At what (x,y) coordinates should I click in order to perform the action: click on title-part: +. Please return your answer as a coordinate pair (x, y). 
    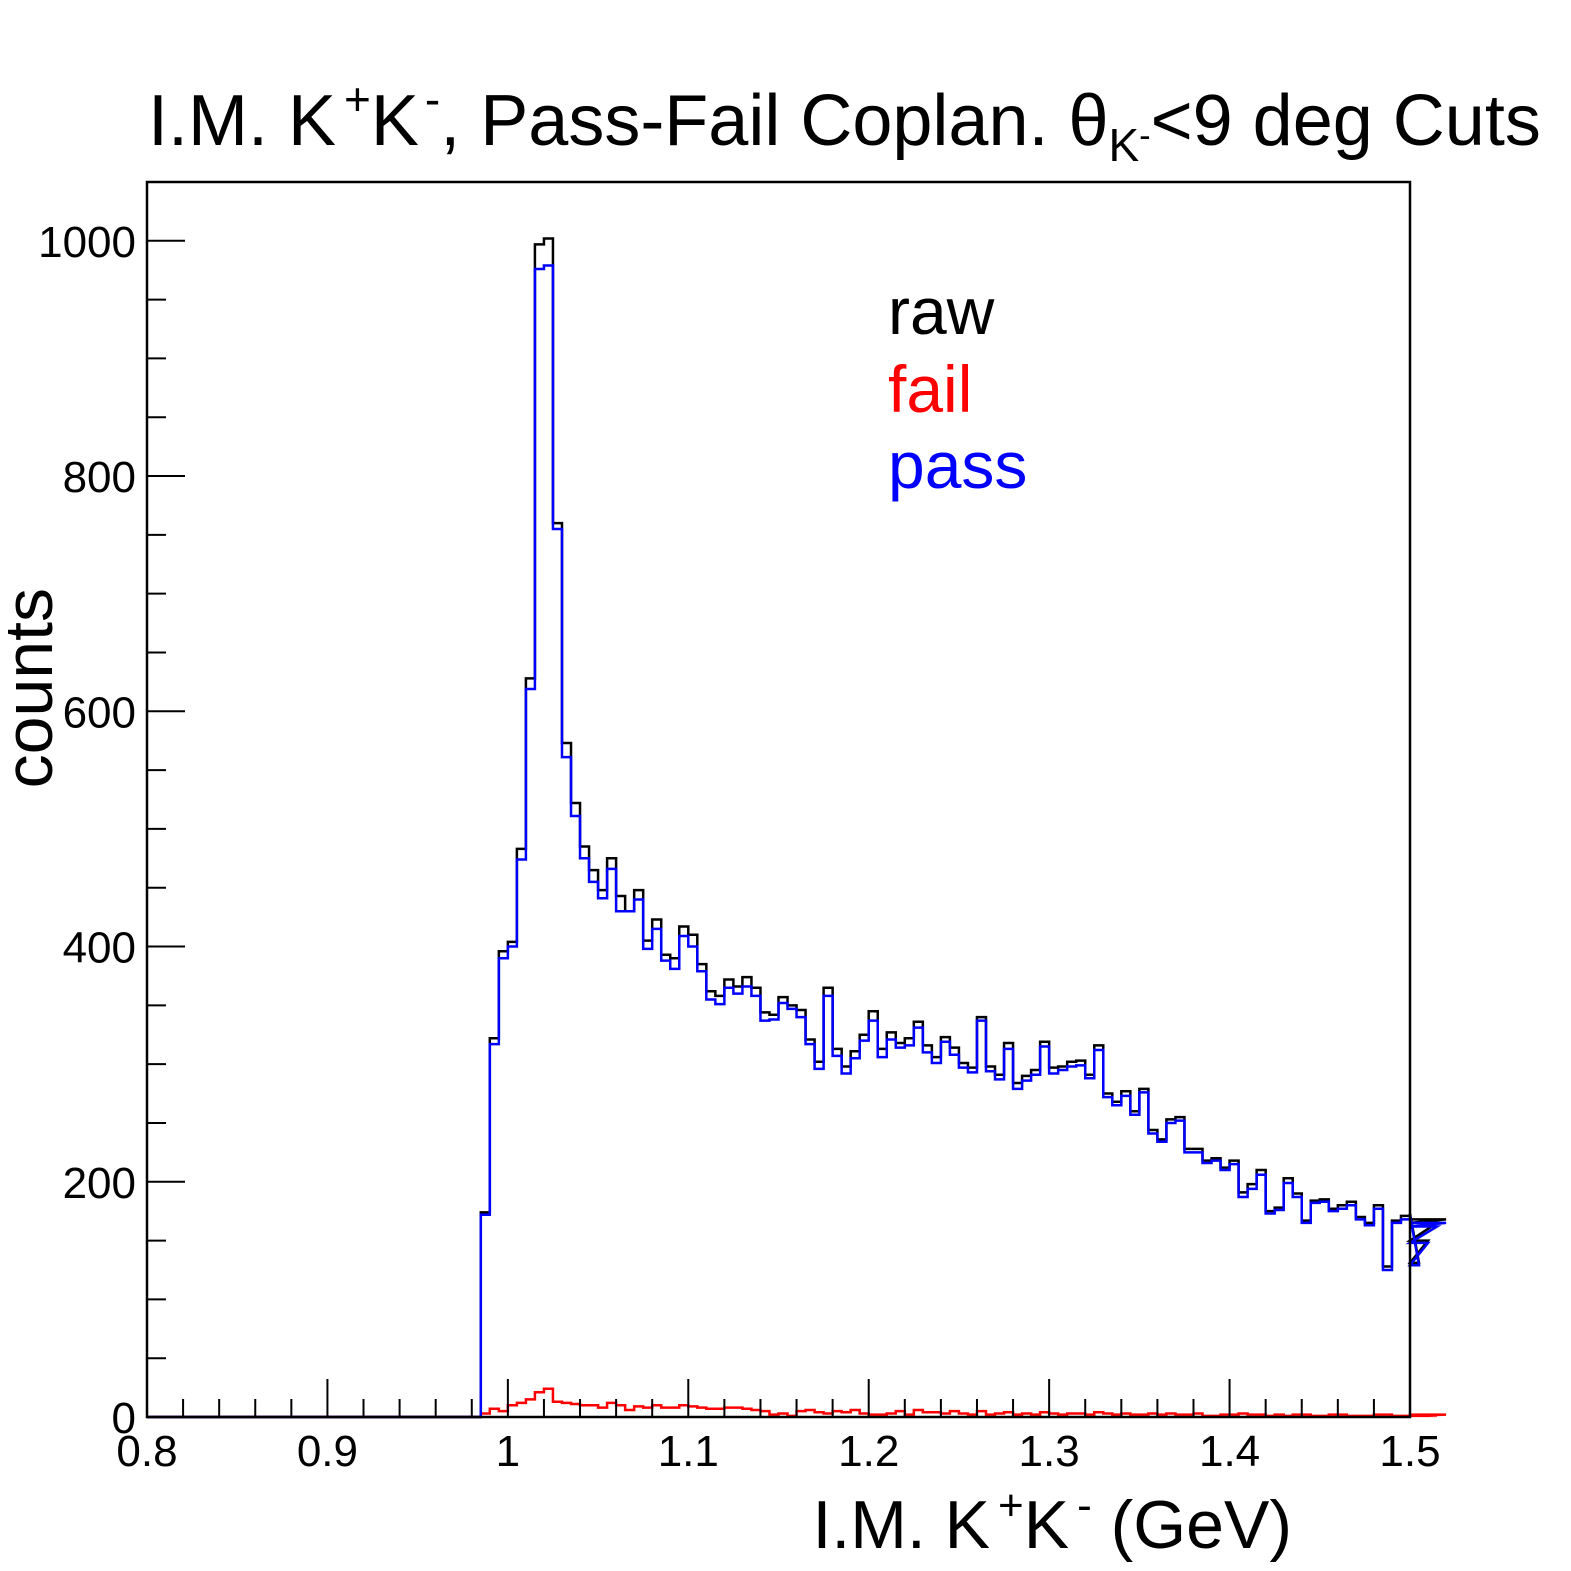
    Looking at the image, I should click on (357, 99).